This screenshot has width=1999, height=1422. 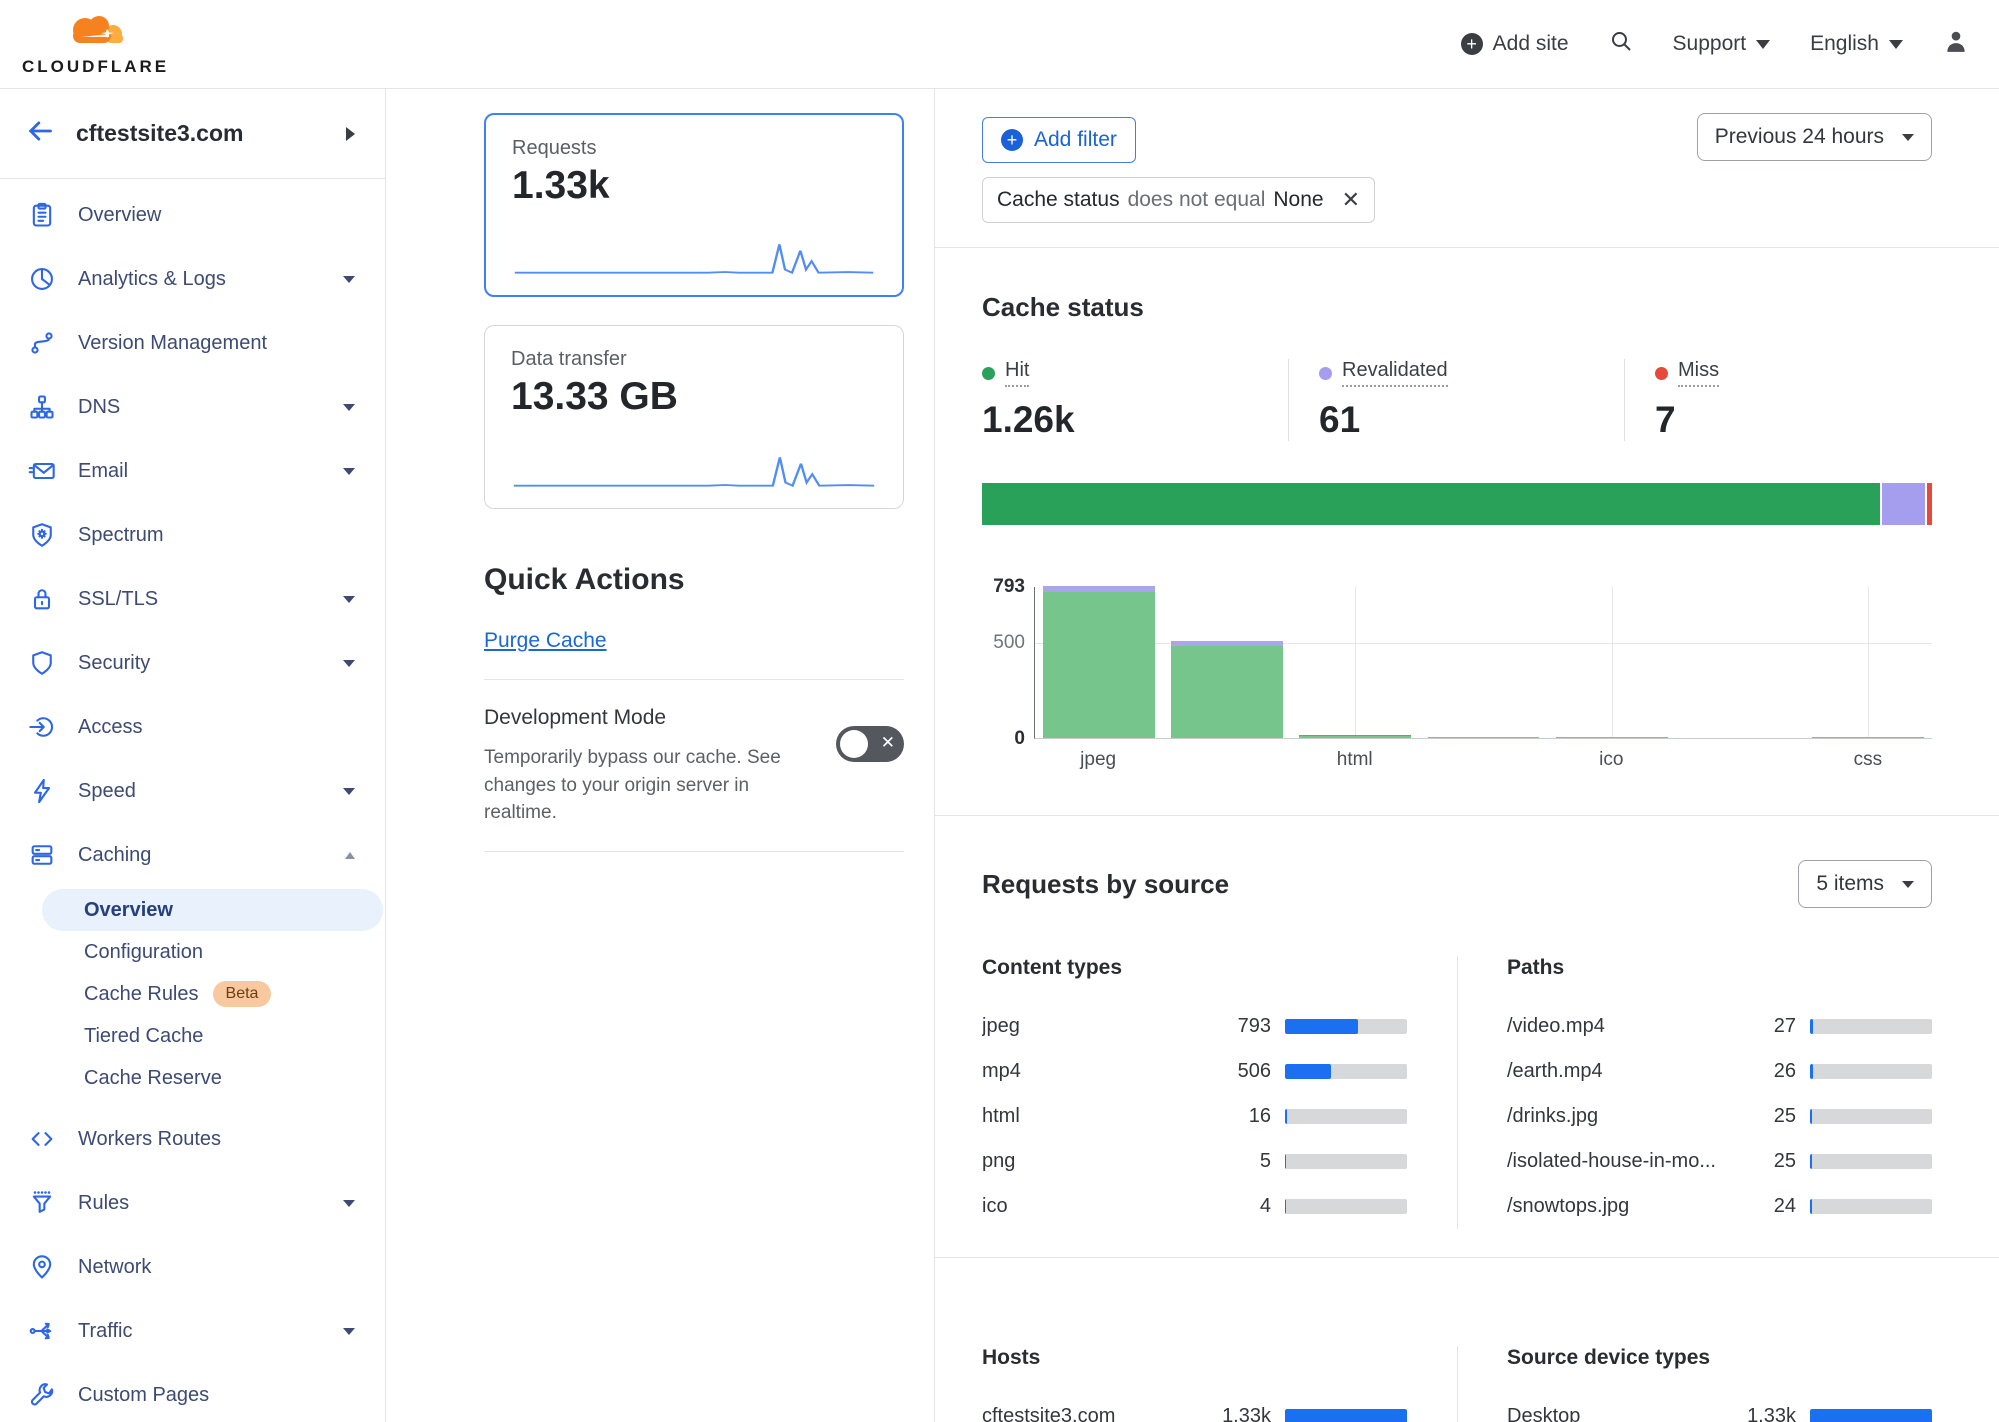 What do you see at coordinates (1609, 1357) in the screenshot?
I see `device-types-title: Source device types` at bounding box center [1609, 1357].